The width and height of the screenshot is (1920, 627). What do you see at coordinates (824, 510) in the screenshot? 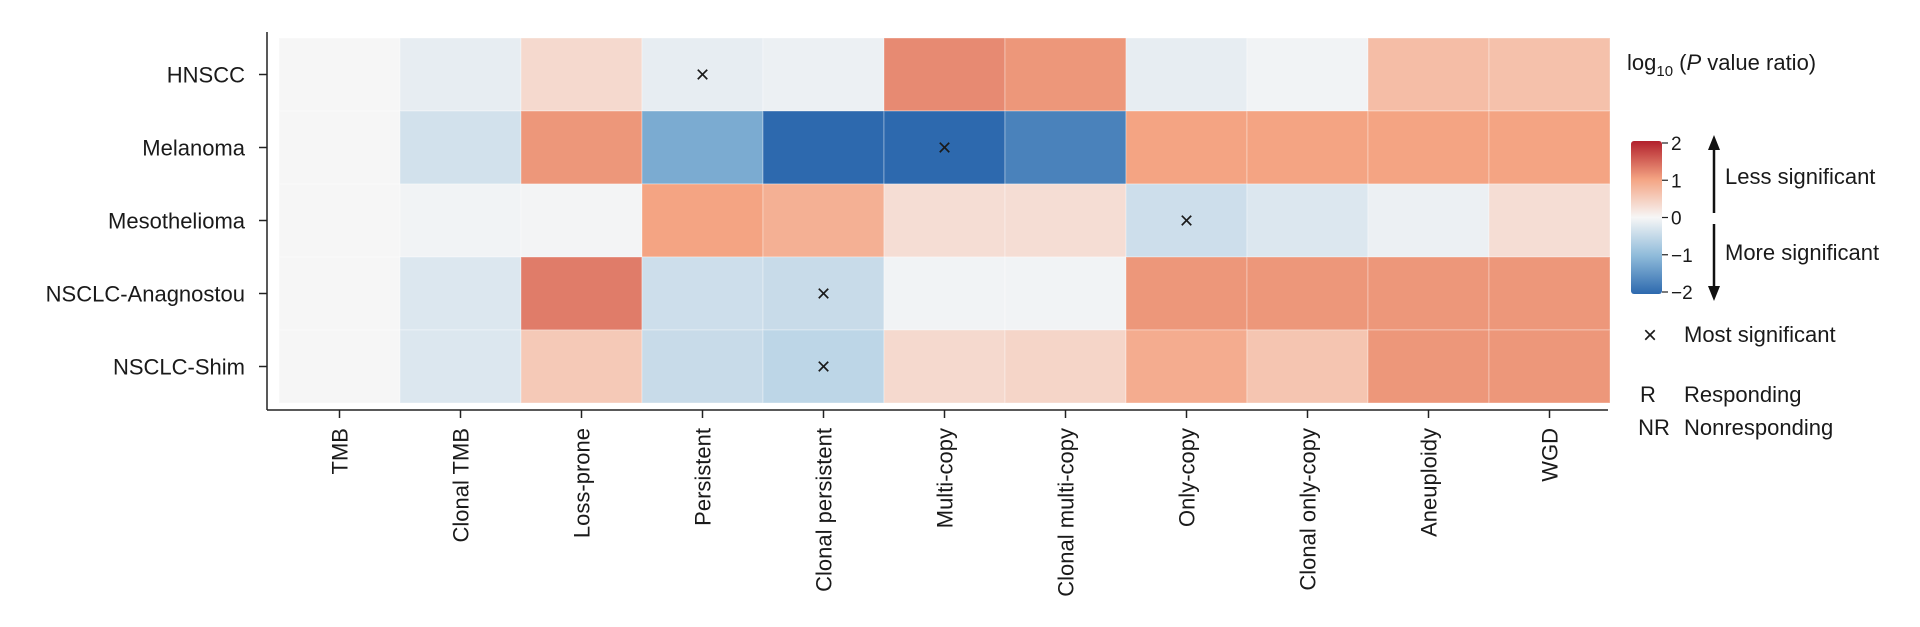
I see `x-label-clonal-persistent: Clonal persistent` at bounding box center [824, 510].